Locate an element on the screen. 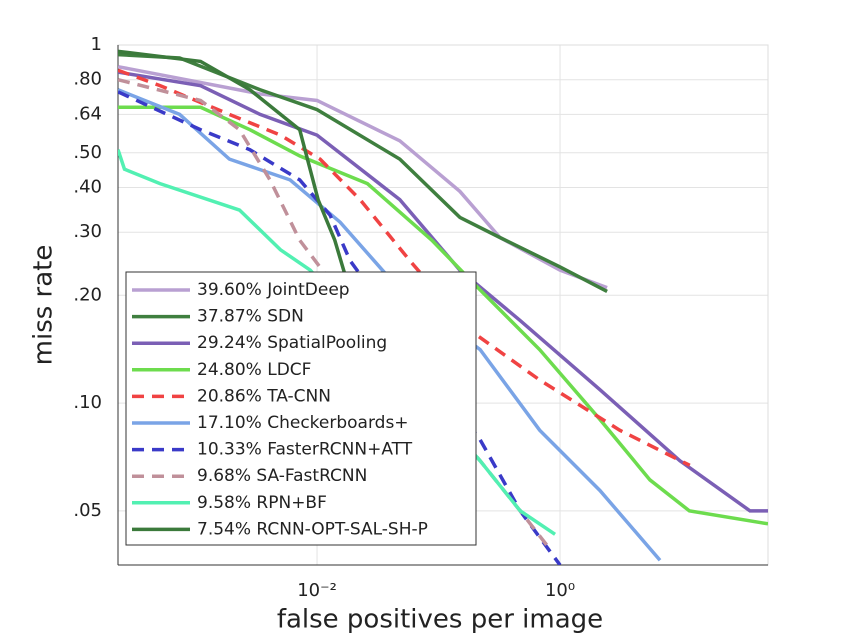 Image resolution: width=848 pixels, height=636 pixels. legend-label: 29.24% SpatialPooling is located at coordinates (292, 343).